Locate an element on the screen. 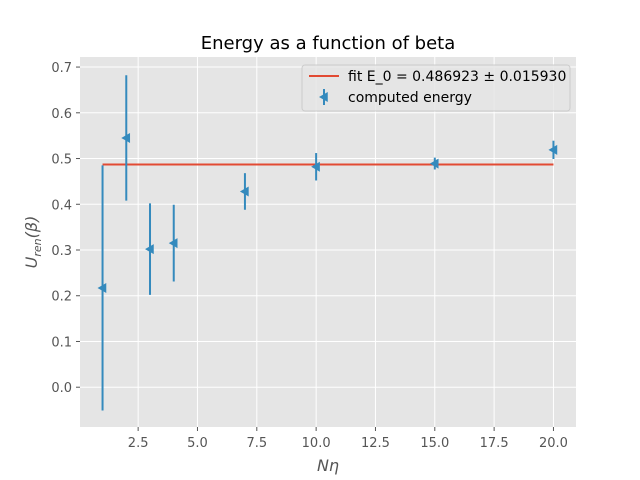  x-axis-label: Nη is located at coordinates (328, 465).